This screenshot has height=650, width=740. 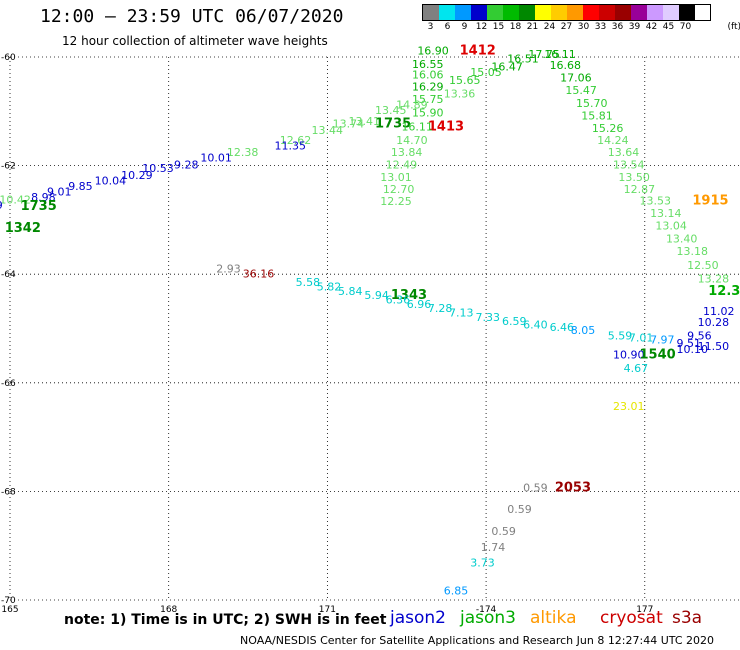 I want to click on scale-label: 70, so click(x=685, y=27).